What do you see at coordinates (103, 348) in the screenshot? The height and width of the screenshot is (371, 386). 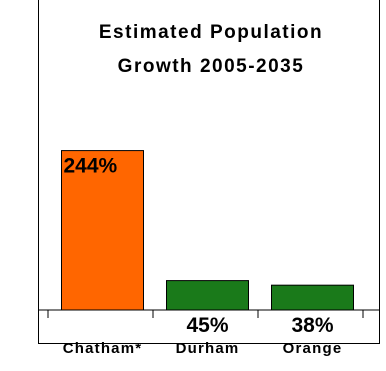 I see `category-label: Chatham*` at bounding box center [103, 348].